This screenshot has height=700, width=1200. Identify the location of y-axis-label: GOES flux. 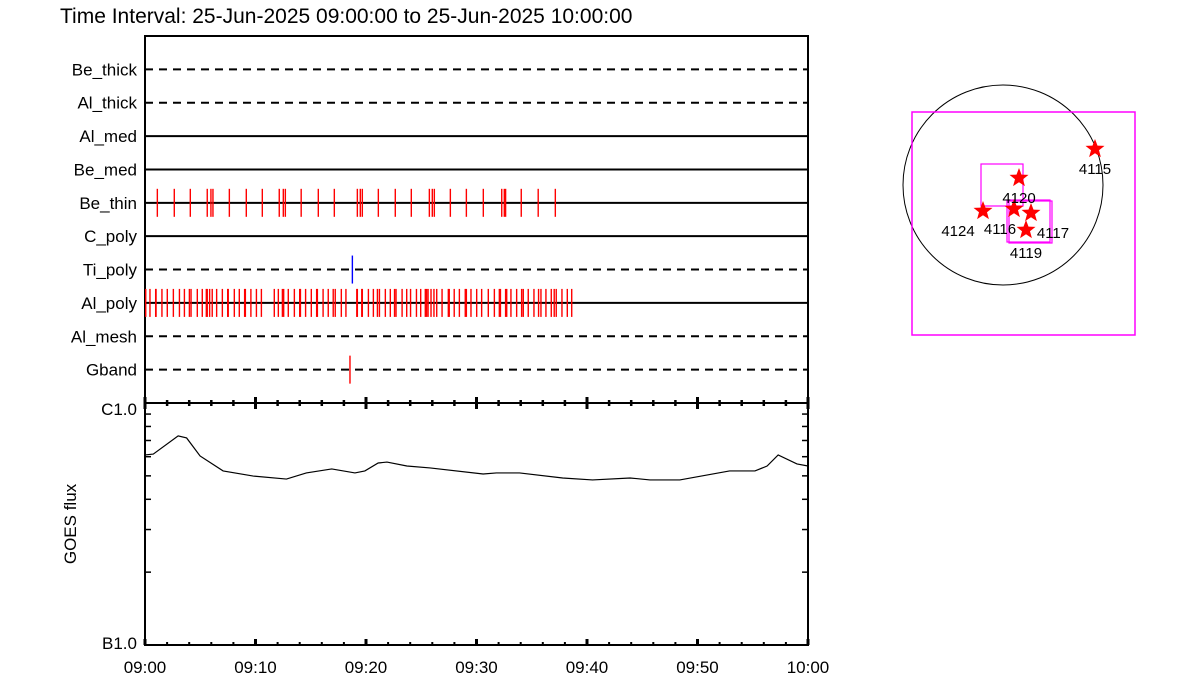
(70, 523).